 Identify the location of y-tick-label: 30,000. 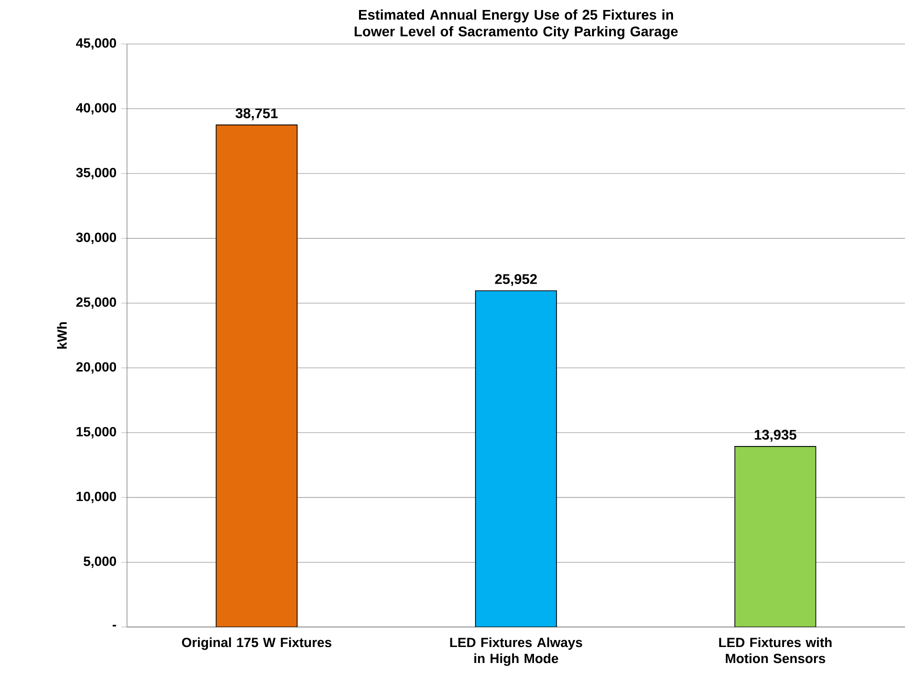
(96, 238).